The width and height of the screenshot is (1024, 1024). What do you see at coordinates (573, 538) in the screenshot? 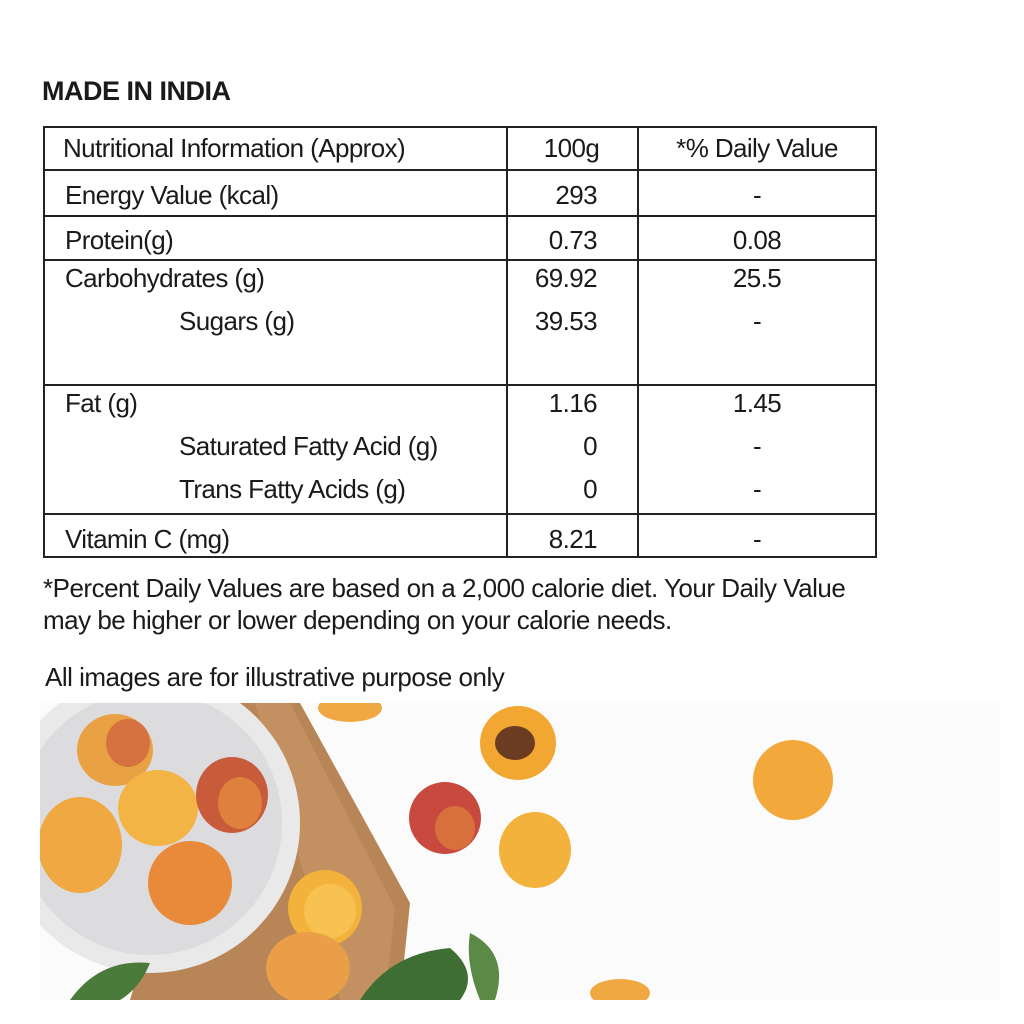
I see `cell-amount: 8.21` at bounding box center [573, 538].